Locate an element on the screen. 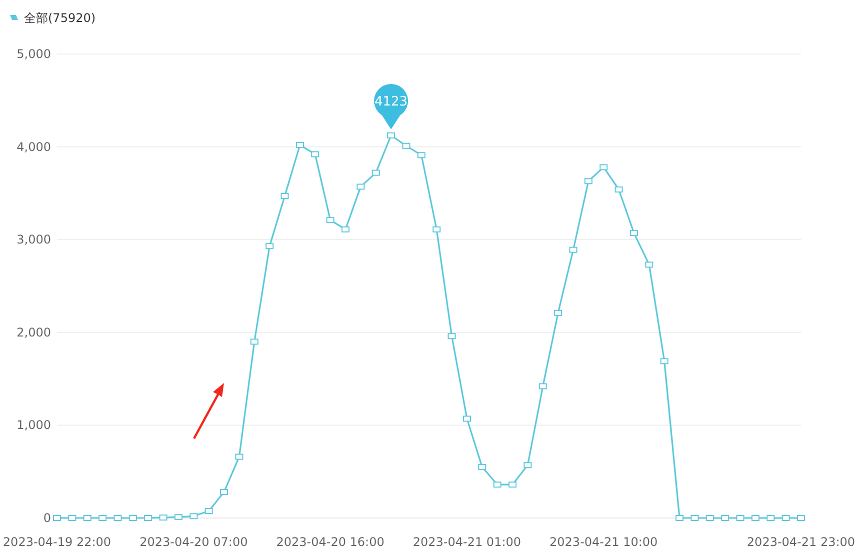  legend-label: 全部(75920) is located at coordinates (60, 18).